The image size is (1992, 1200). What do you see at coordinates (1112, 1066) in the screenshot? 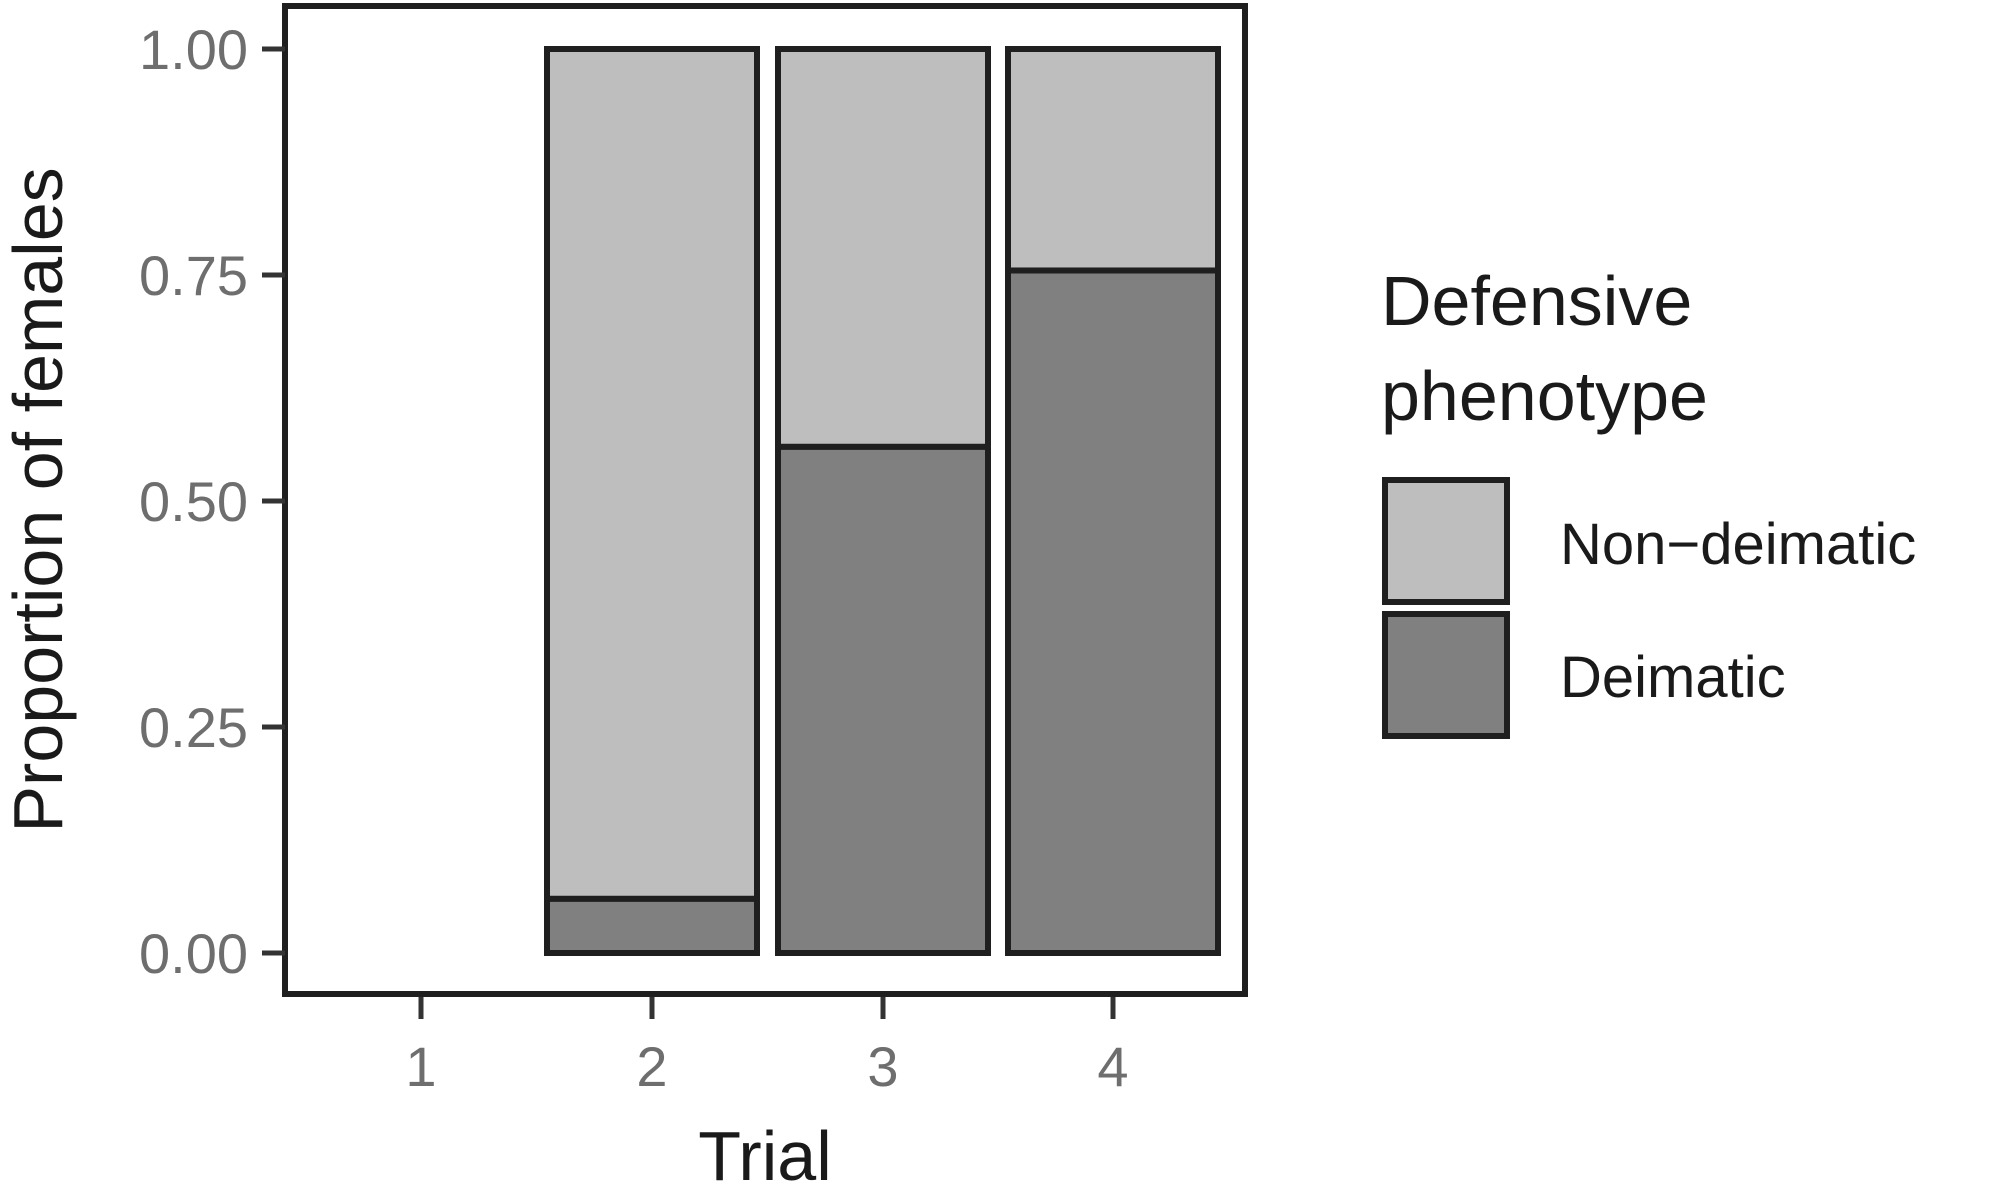
I see `x-tick-label-4: 4` at bounding box center [1112, 1066].